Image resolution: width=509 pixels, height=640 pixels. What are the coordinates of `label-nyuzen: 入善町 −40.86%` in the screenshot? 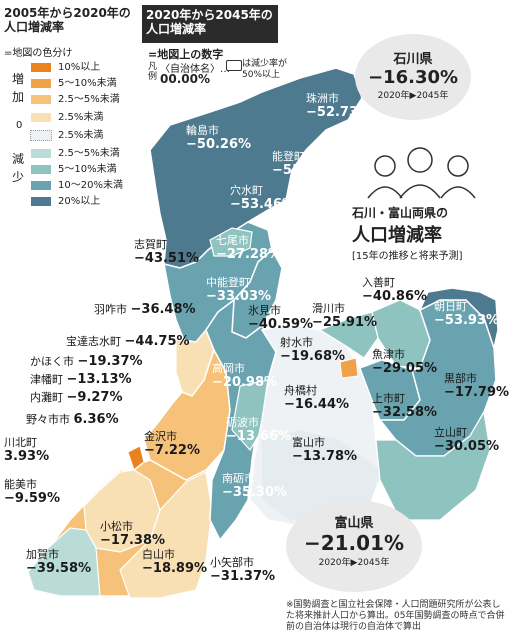 It's located at (395, 290).